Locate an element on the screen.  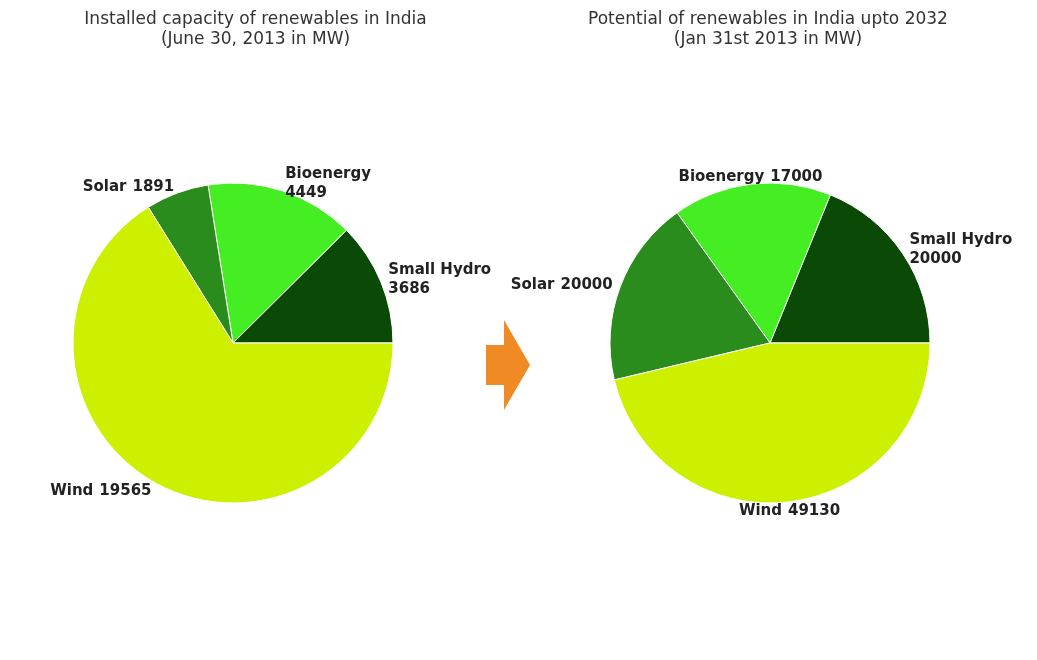
data-label: 4449 is located at coordinates (306, 192).